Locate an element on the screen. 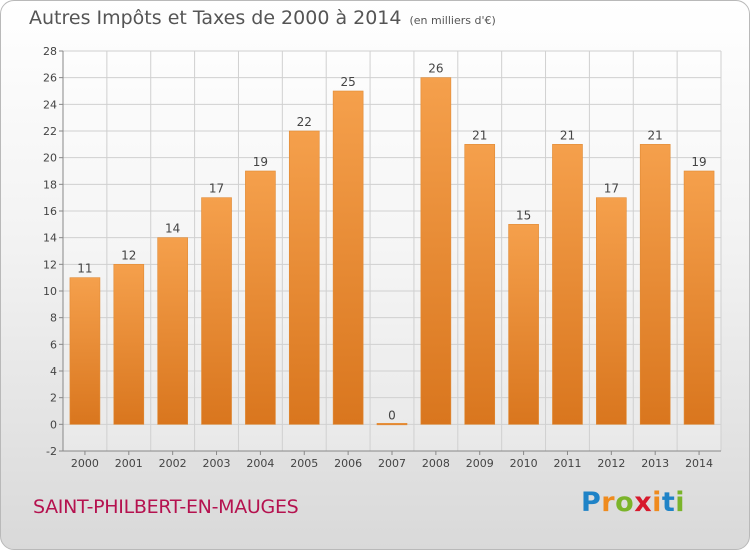 This screenshot has width=750, height=550. x-tick-label: 2008 is located at coordinates (436, 463).